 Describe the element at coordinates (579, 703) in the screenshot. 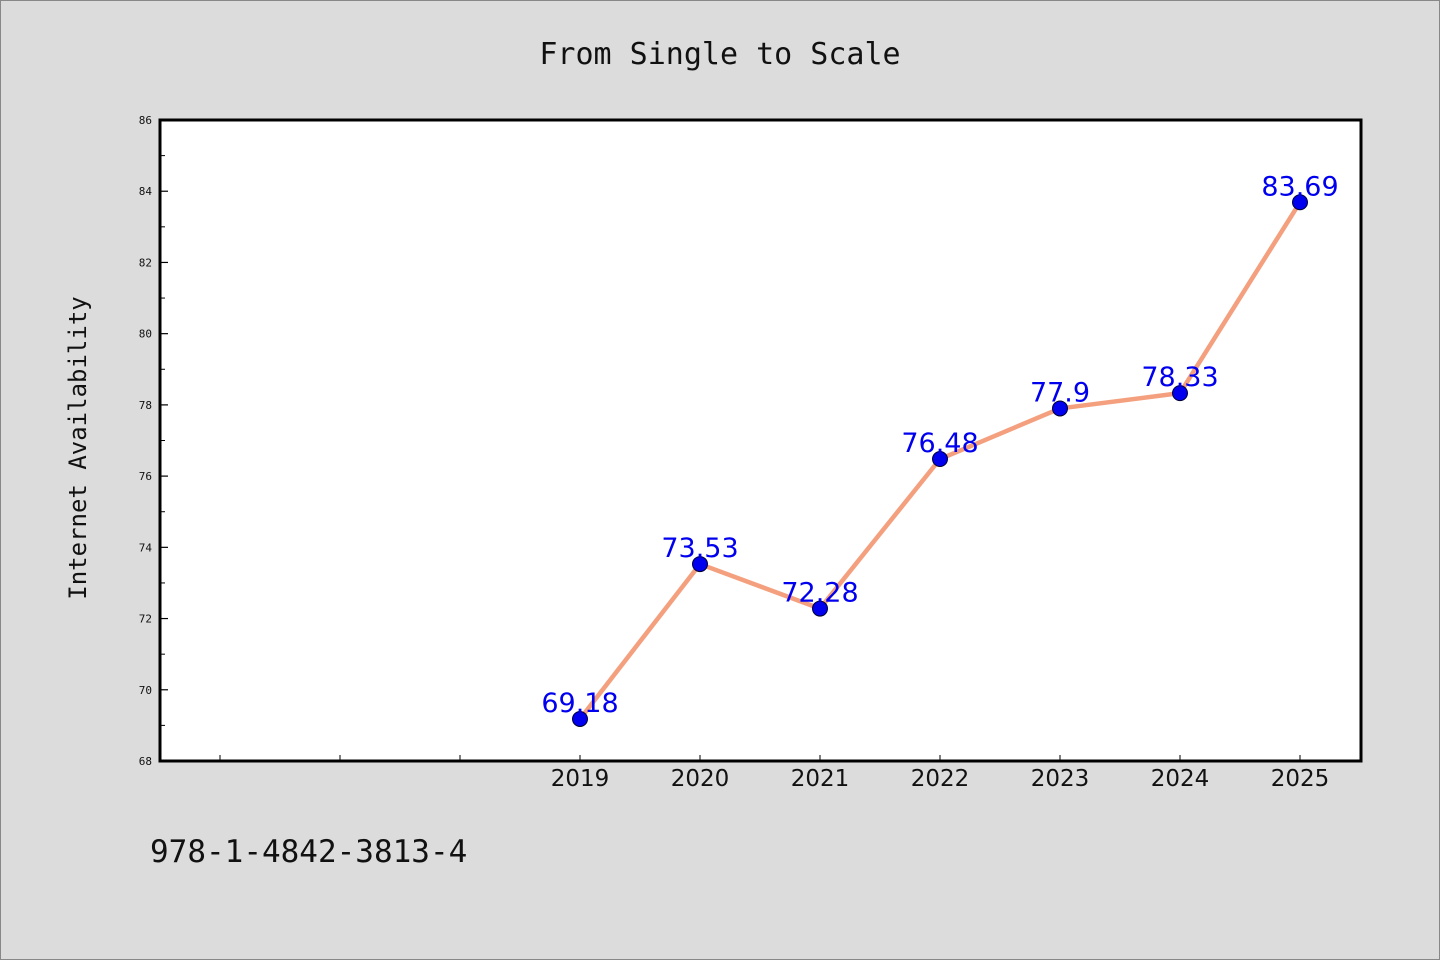

I see `data-label: 69.18` at that location.